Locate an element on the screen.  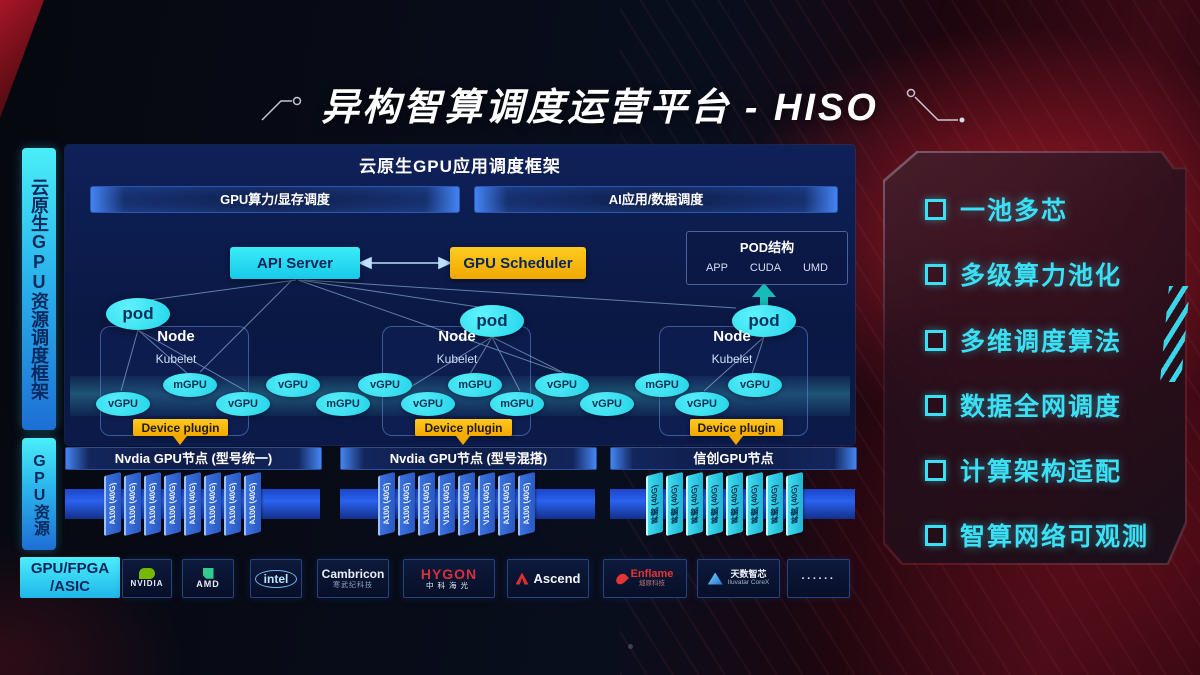
enflame-sublabel: 燧原科技 is located at coordinates (651, 584).